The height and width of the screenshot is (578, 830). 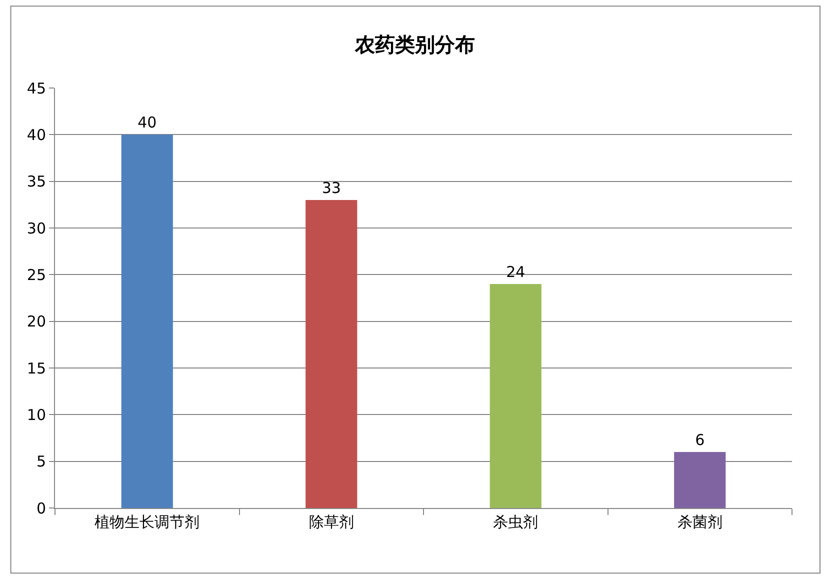 I want to click on y-tick-label: 30, so click(x=36, y=228).